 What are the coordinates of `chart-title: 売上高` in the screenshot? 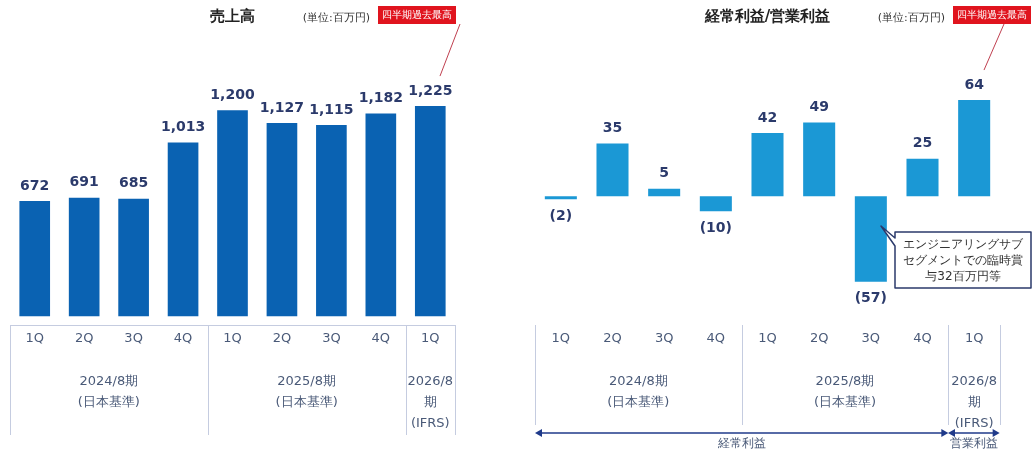 It's located at (232, 15).